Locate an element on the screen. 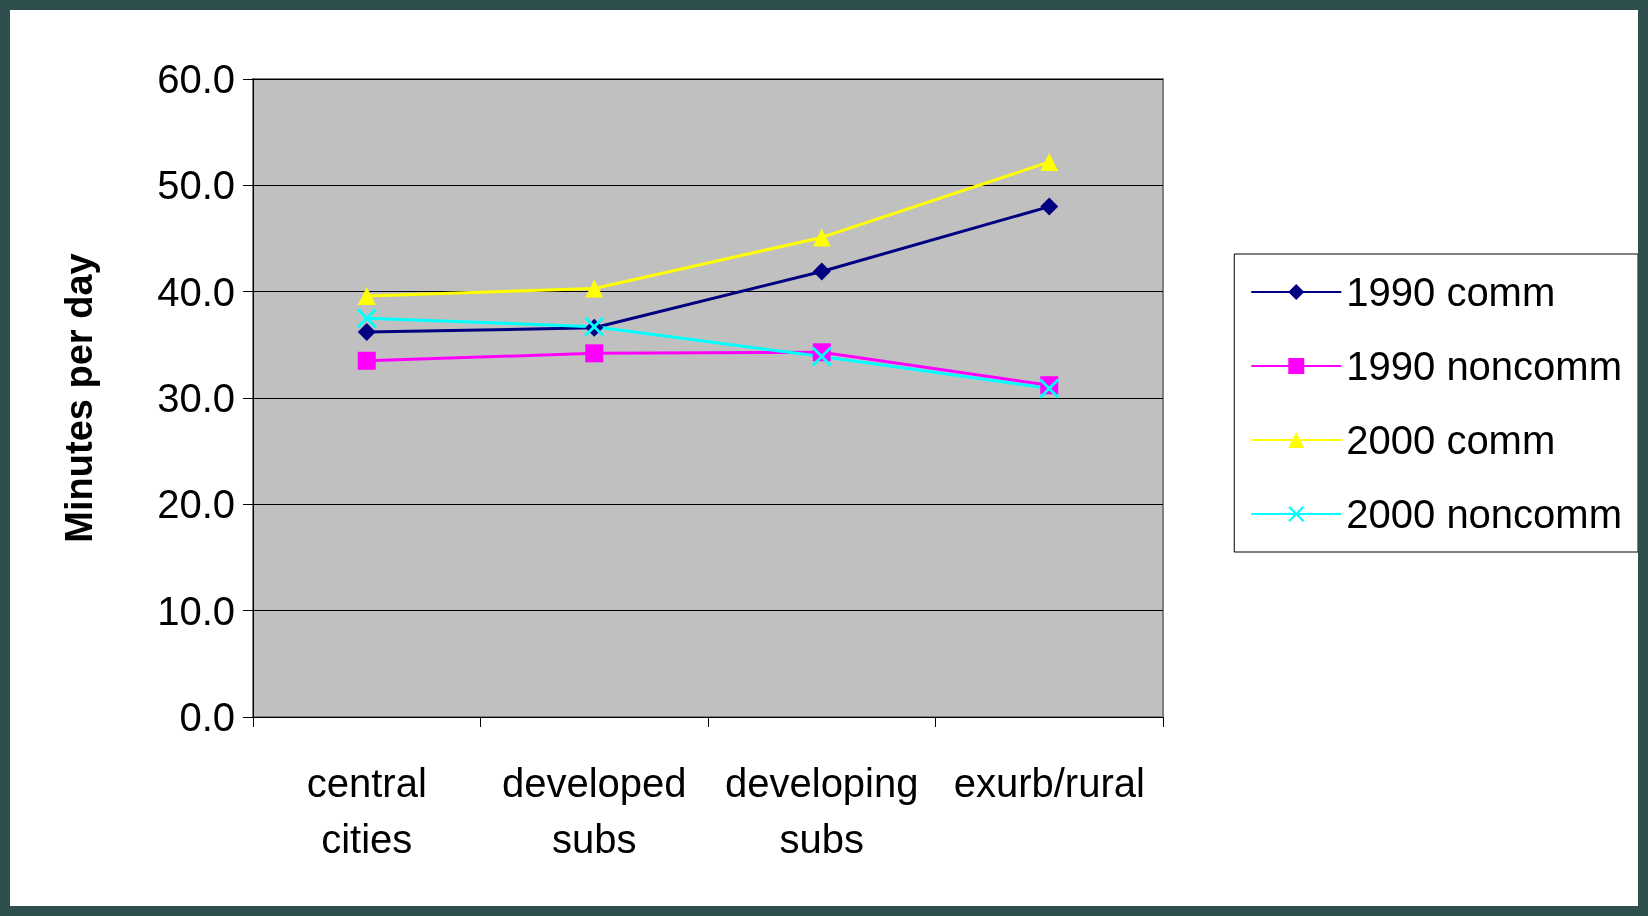 This screenshot has width=1648, height=916. y-tick-label: 60.0 is located at coordinates (196, 79).